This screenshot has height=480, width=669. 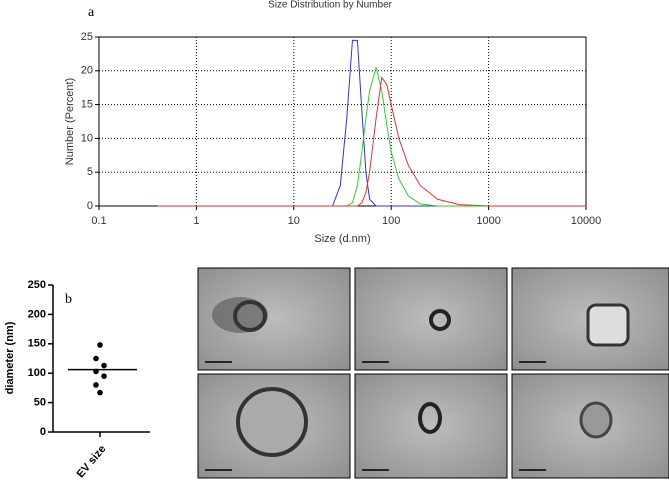 I want to click on y-tick-label: 20, so click(x=87, y=71).